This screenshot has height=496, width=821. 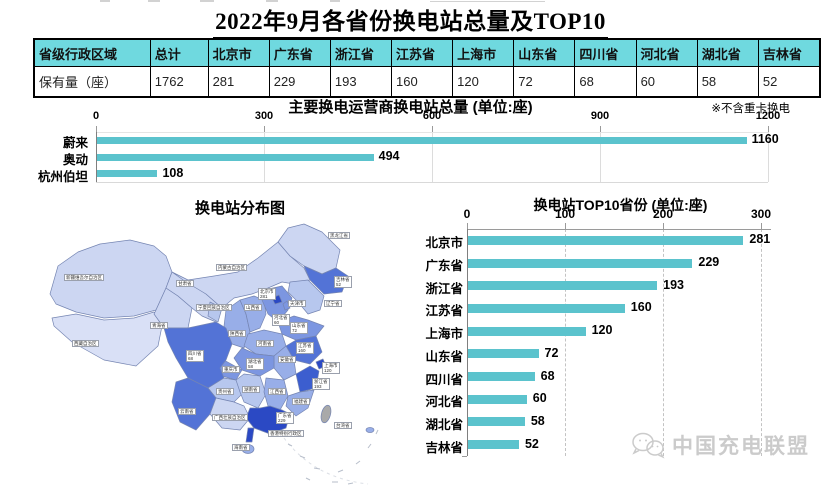 I want to click on map-label-安徽省: 安徽省, so click(x=287, y=360).